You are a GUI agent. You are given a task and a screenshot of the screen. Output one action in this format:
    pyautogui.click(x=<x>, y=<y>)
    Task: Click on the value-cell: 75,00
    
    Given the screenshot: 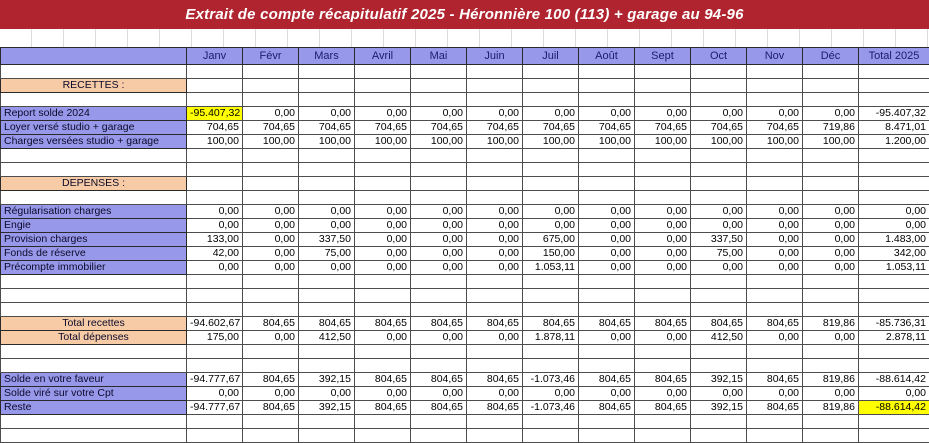 What is the action you would take?
    pyautogui.click(x=327, y=254)
    